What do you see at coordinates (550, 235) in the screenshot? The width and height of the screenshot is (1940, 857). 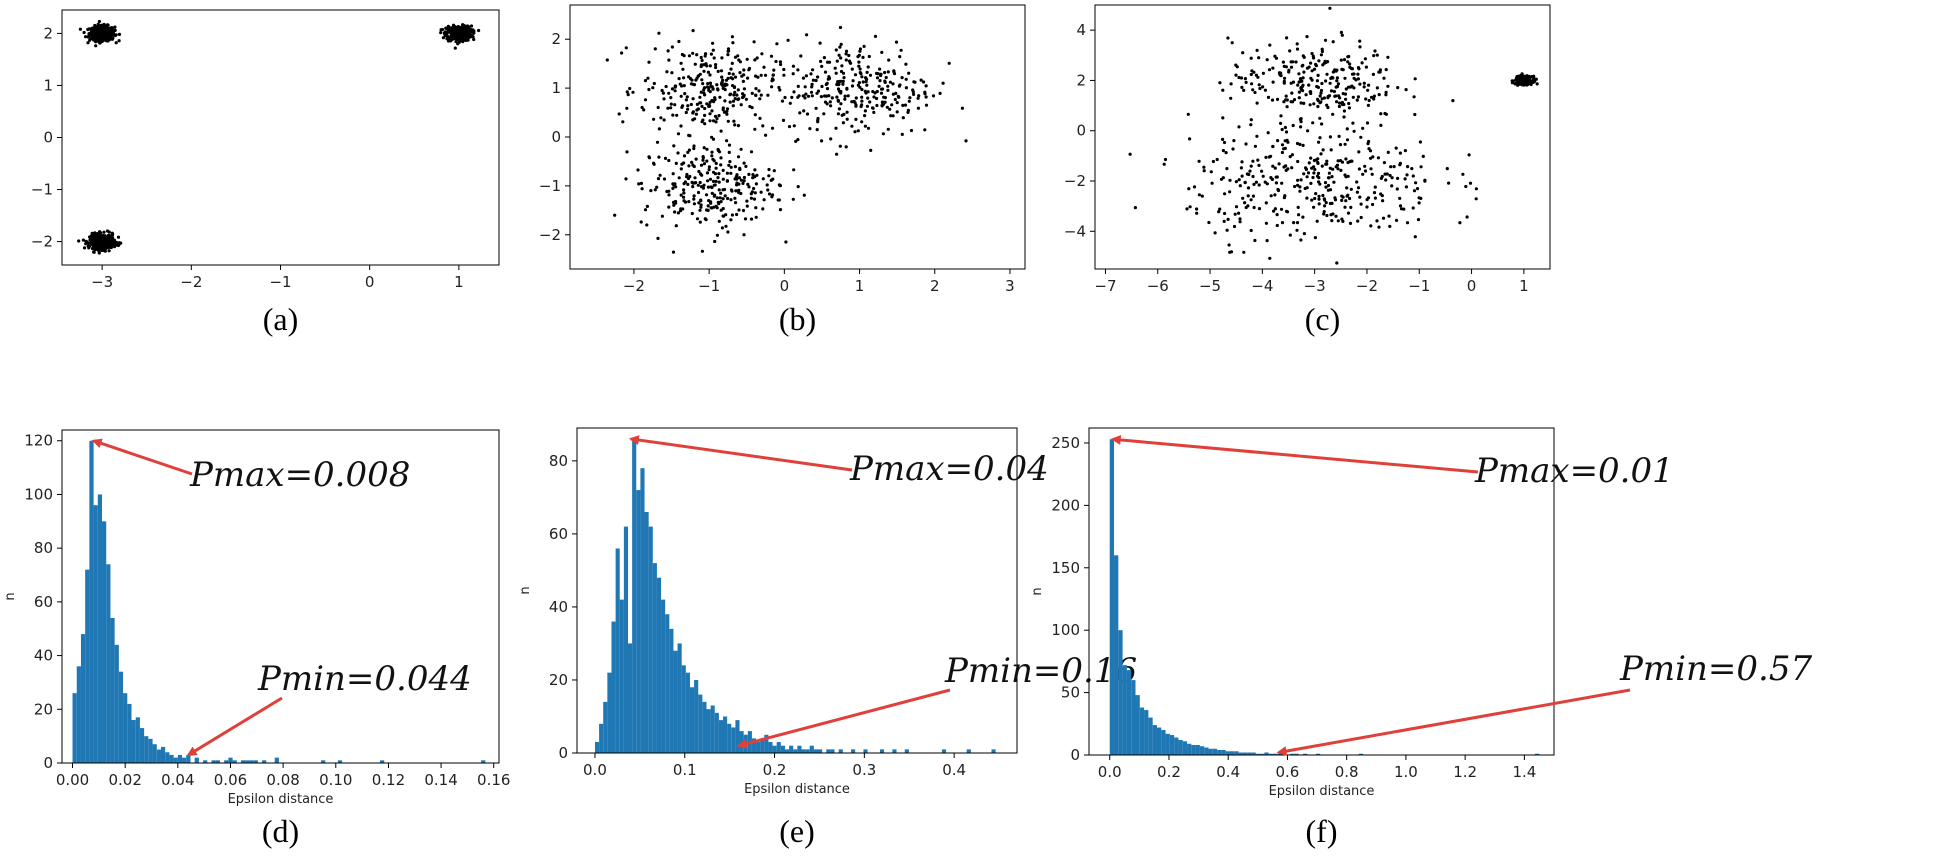 I see `y-tick-label: −2` at bounding box center [550, 235].